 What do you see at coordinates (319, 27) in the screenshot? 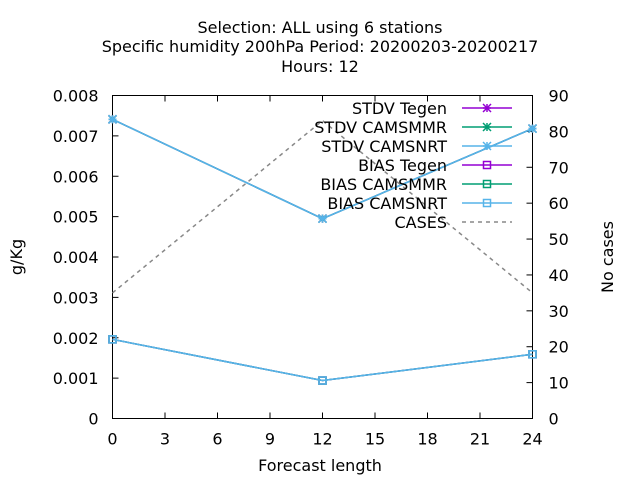
I see `chart-title-line1: Selection: ALL using 6 stations` at bounding box center [319, 27].